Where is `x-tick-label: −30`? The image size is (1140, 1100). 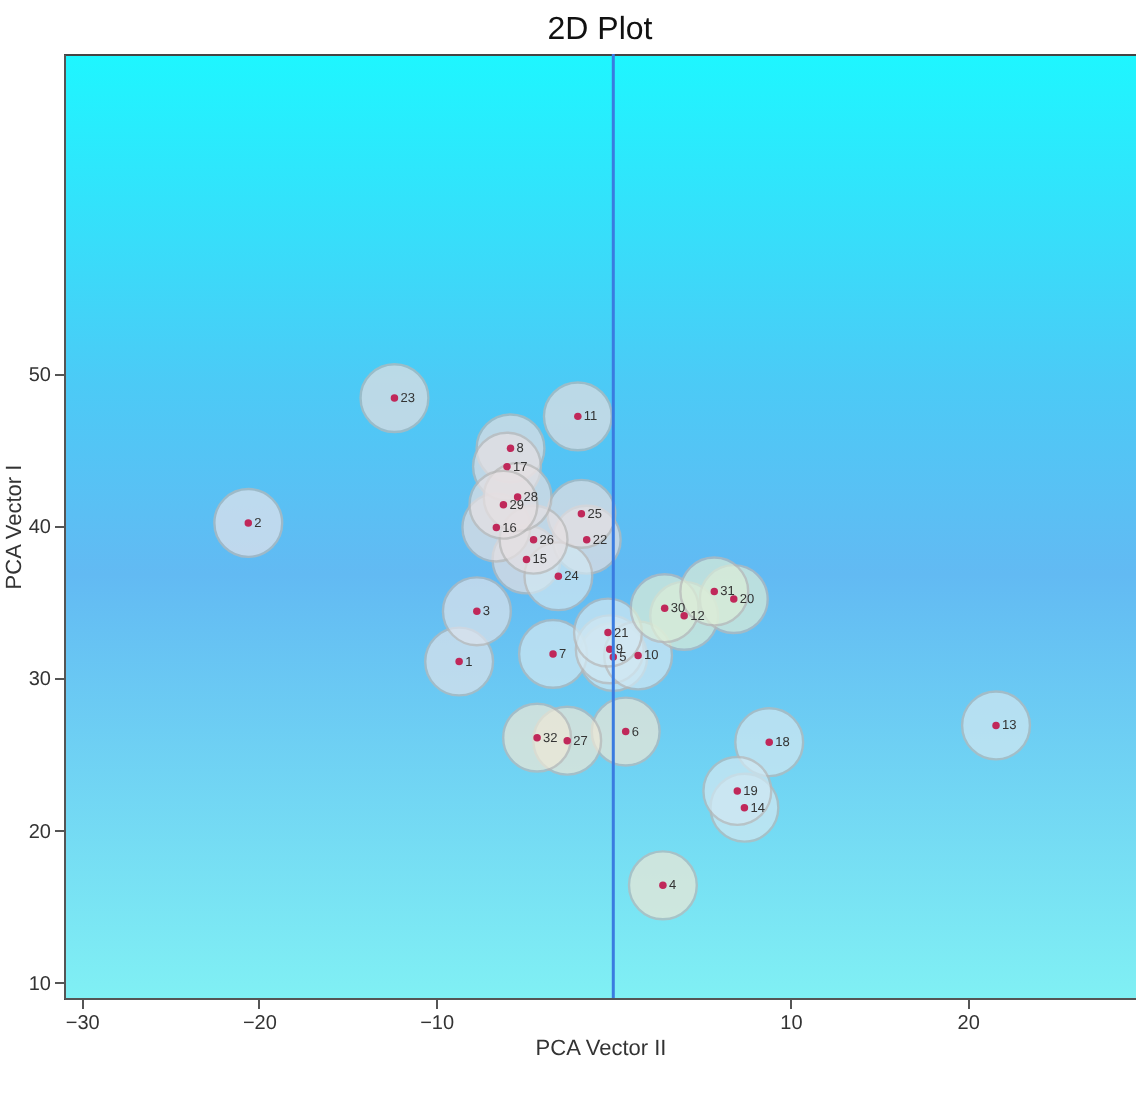 x-tick-label: −30 is located at coordinates (83, 1024).